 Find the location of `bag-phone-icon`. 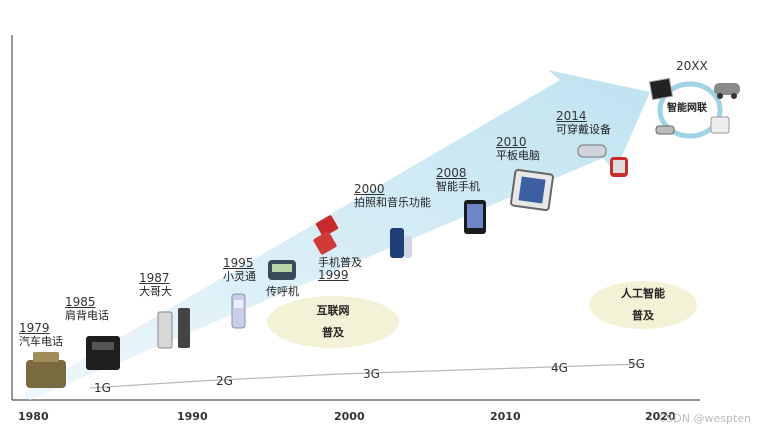

bag-phone-icon is located at coordinates (103, 353).